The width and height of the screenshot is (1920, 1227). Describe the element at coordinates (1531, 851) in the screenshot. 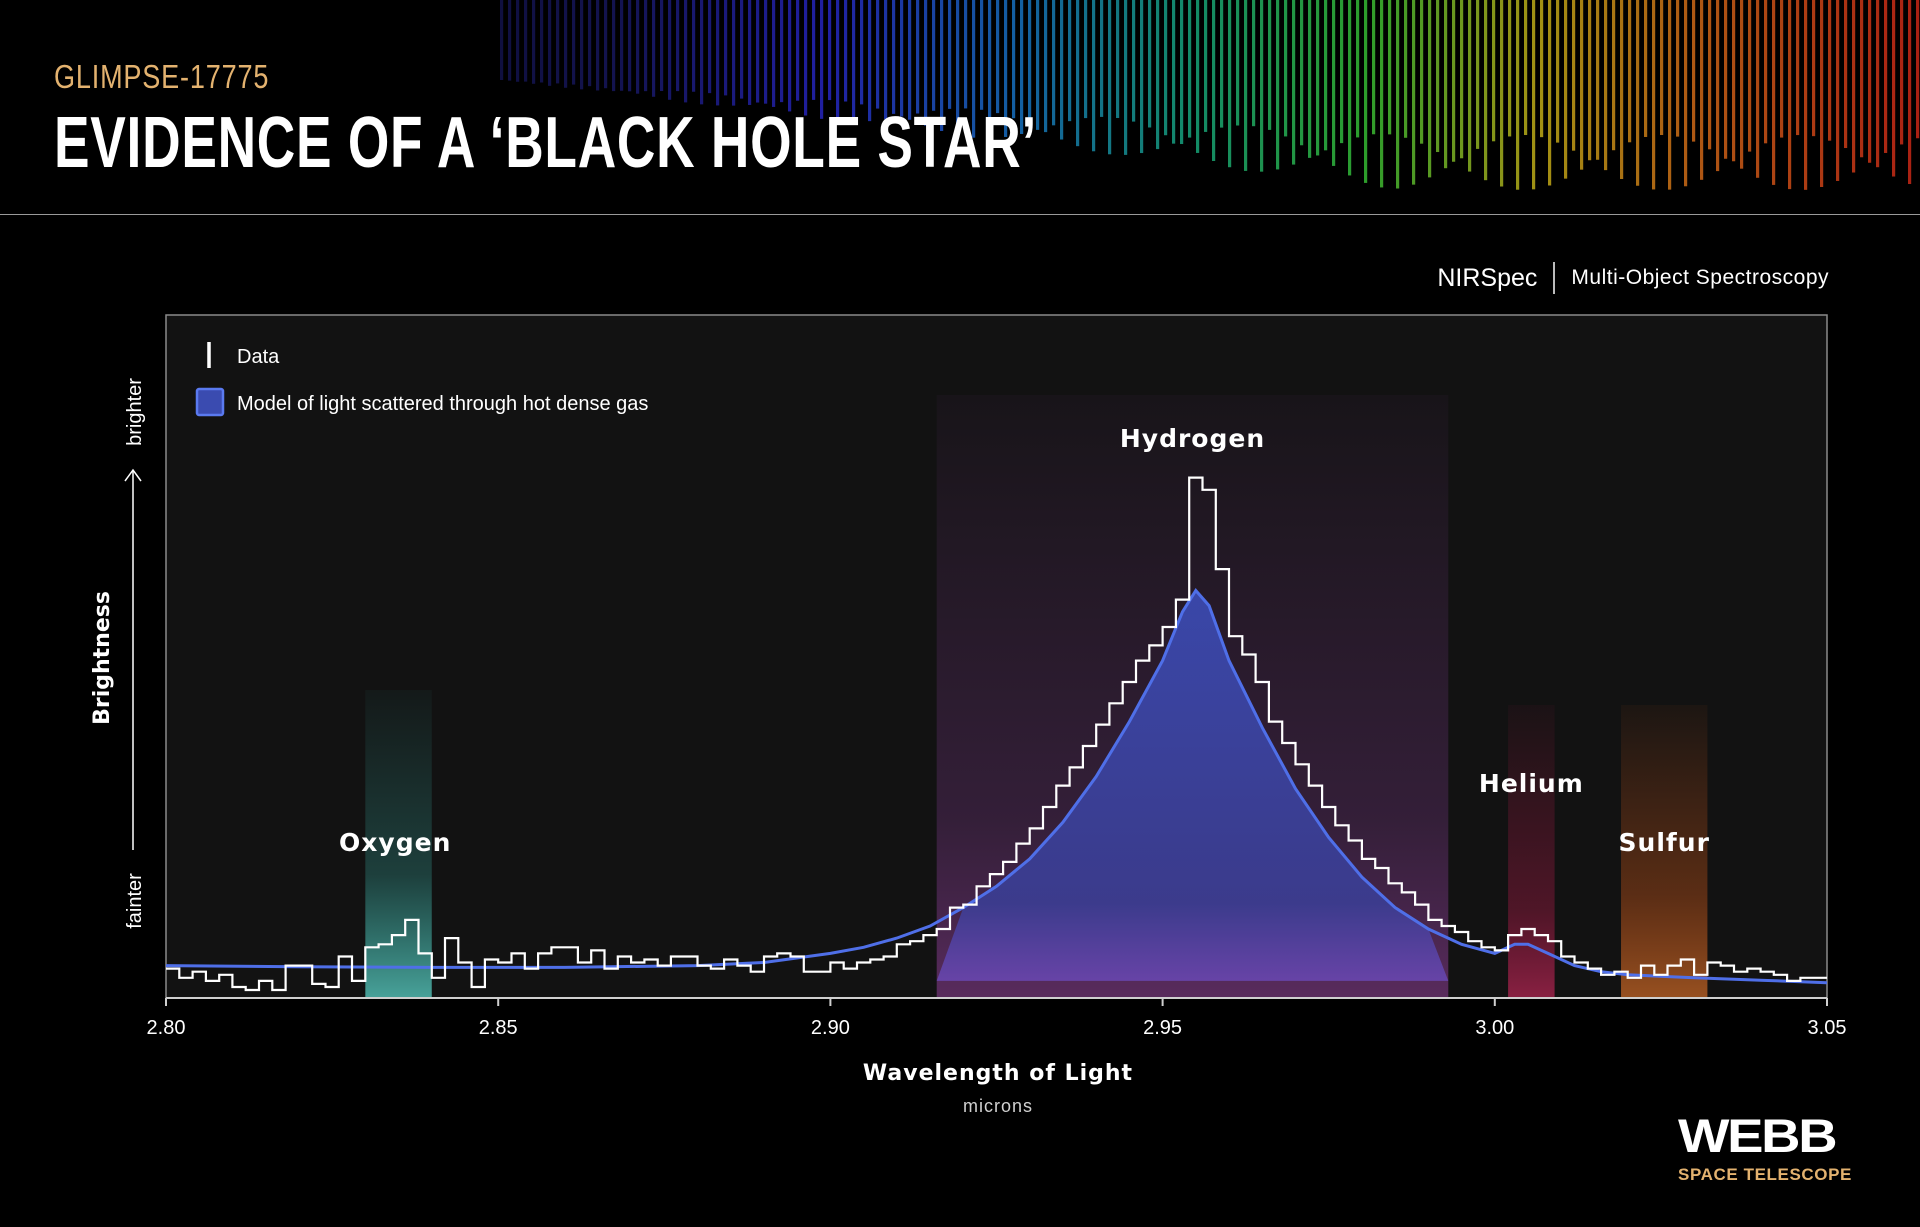

I see `band-helium` at that location.